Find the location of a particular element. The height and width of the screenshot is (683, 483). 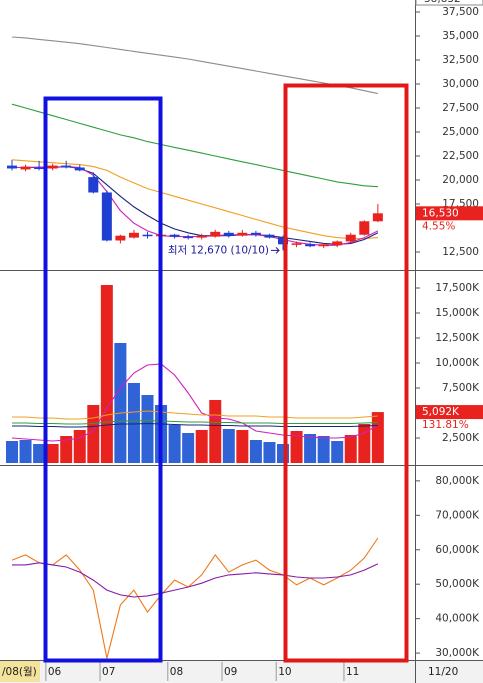

first-date-box is located at coordinates (20, 671).